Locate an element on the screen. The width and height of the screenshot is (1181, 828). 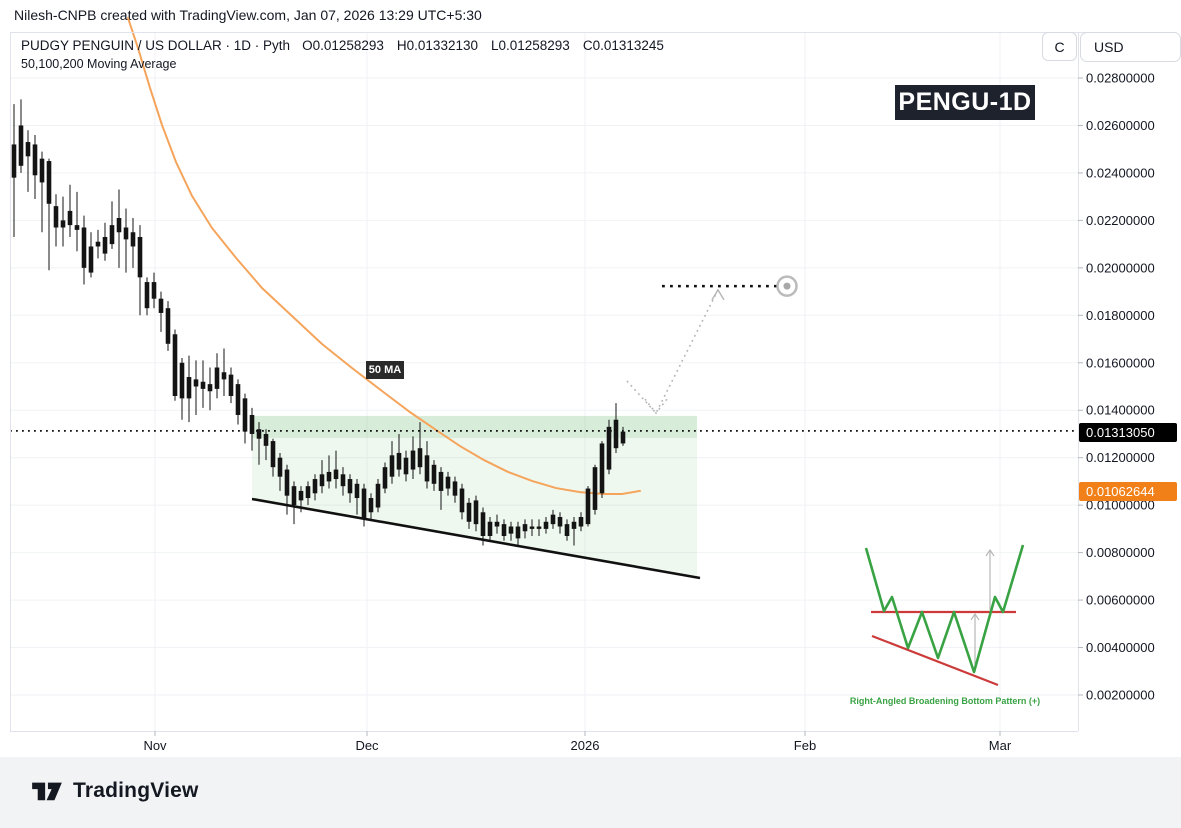
tradingview-logo-icon is located at coordinates (47, 791).